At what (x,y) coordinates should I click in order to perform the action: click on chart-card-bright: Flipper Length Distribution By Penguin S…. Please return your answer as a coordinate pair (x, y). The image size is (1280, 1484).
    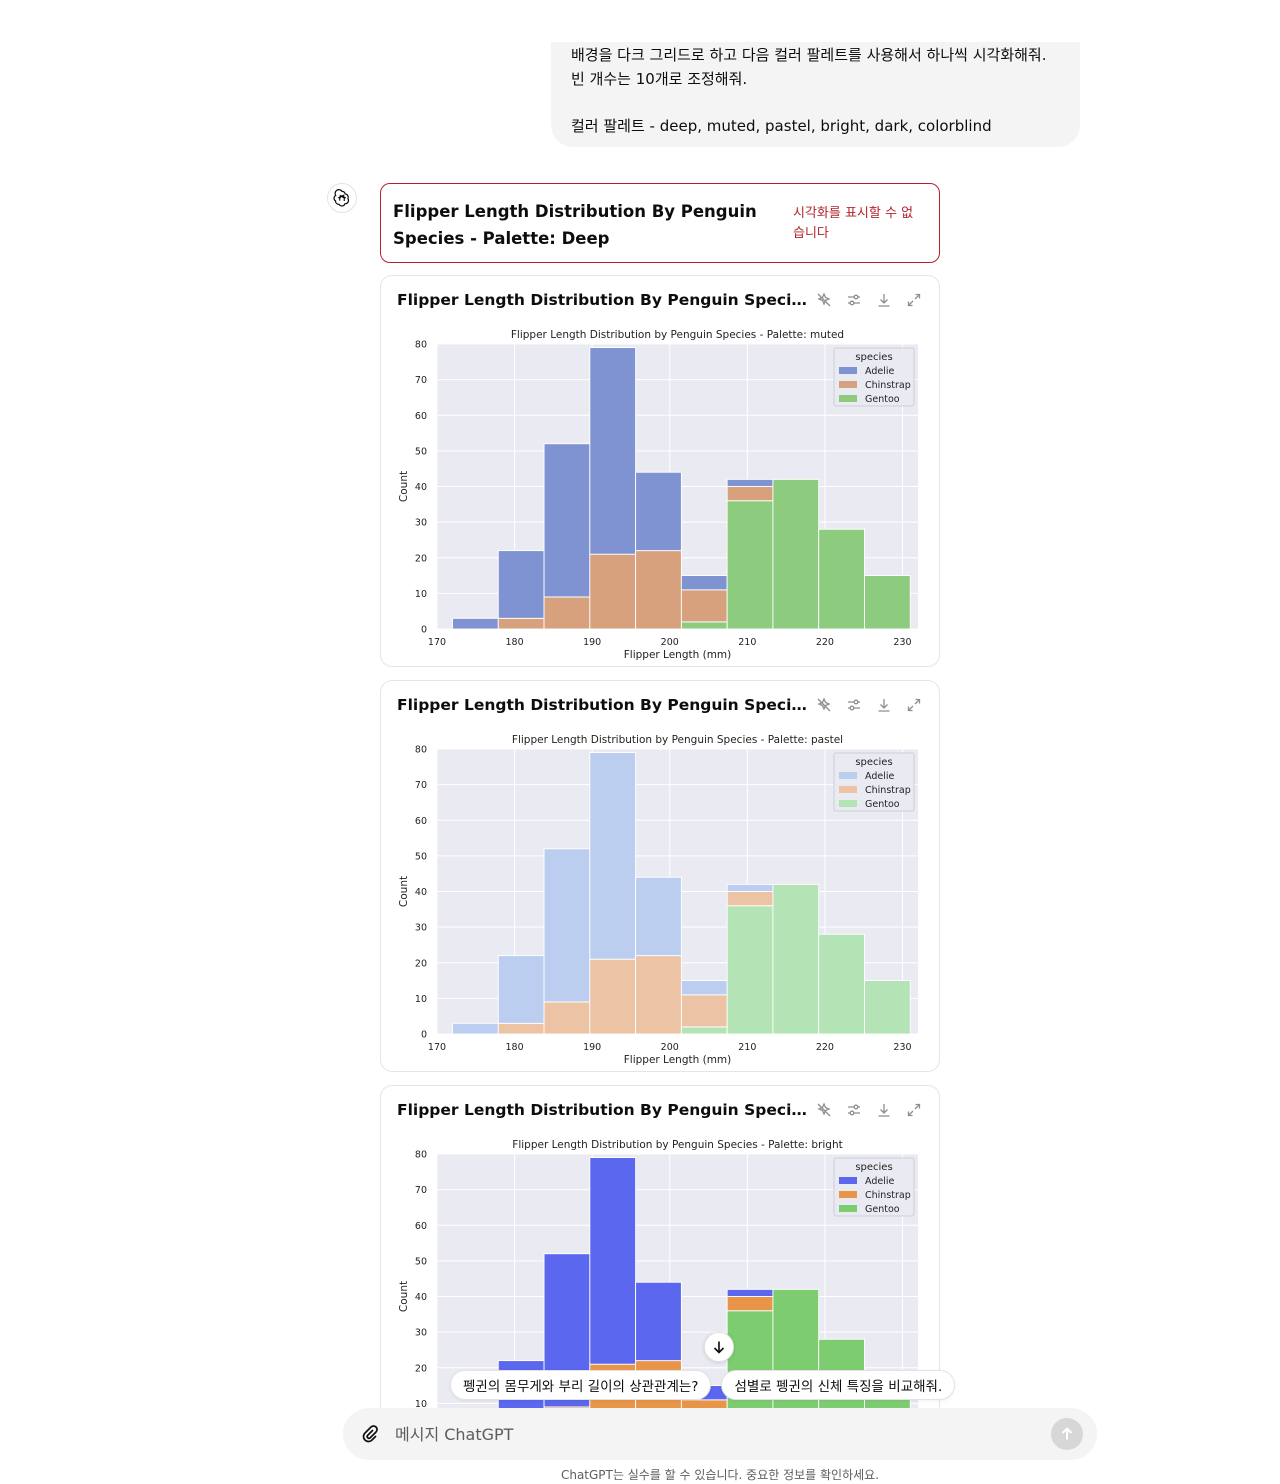
    Looking at the image, I should click on (660, 1255).